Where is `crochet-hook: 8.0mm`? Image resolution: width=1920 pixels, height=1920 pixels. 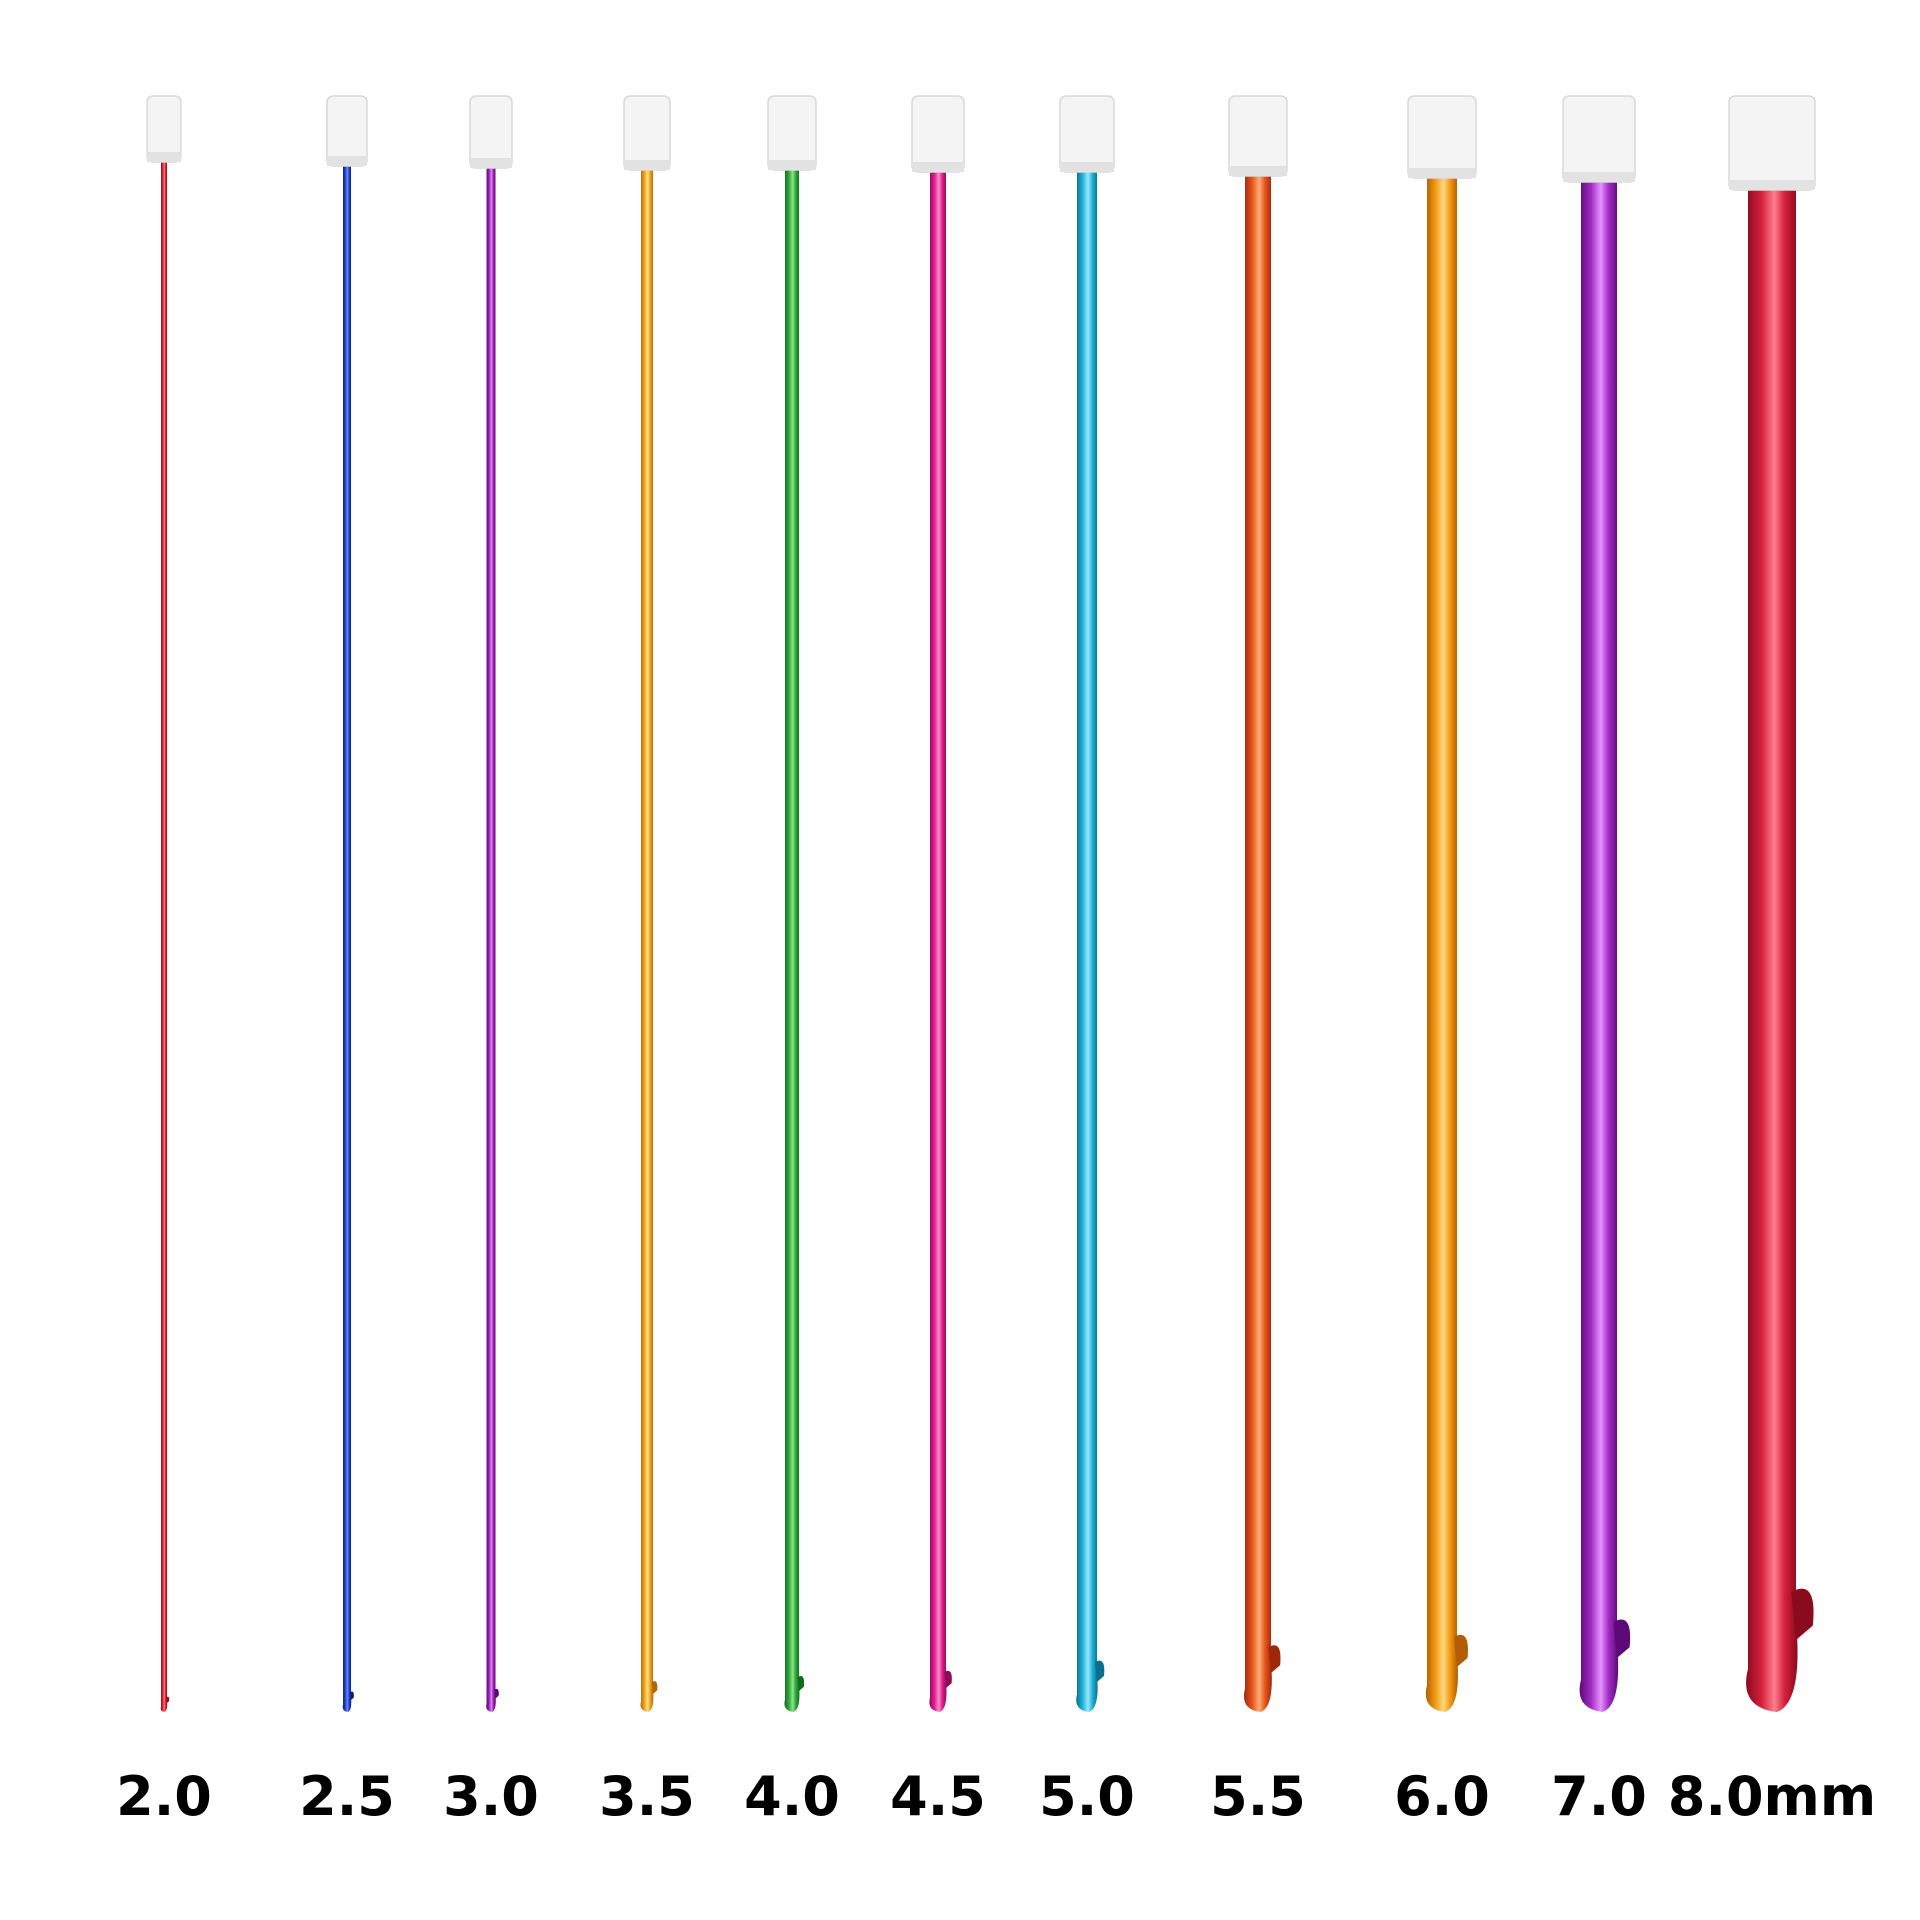
crochet-hook: 8.0mm is located at coordinates (1772, 961).